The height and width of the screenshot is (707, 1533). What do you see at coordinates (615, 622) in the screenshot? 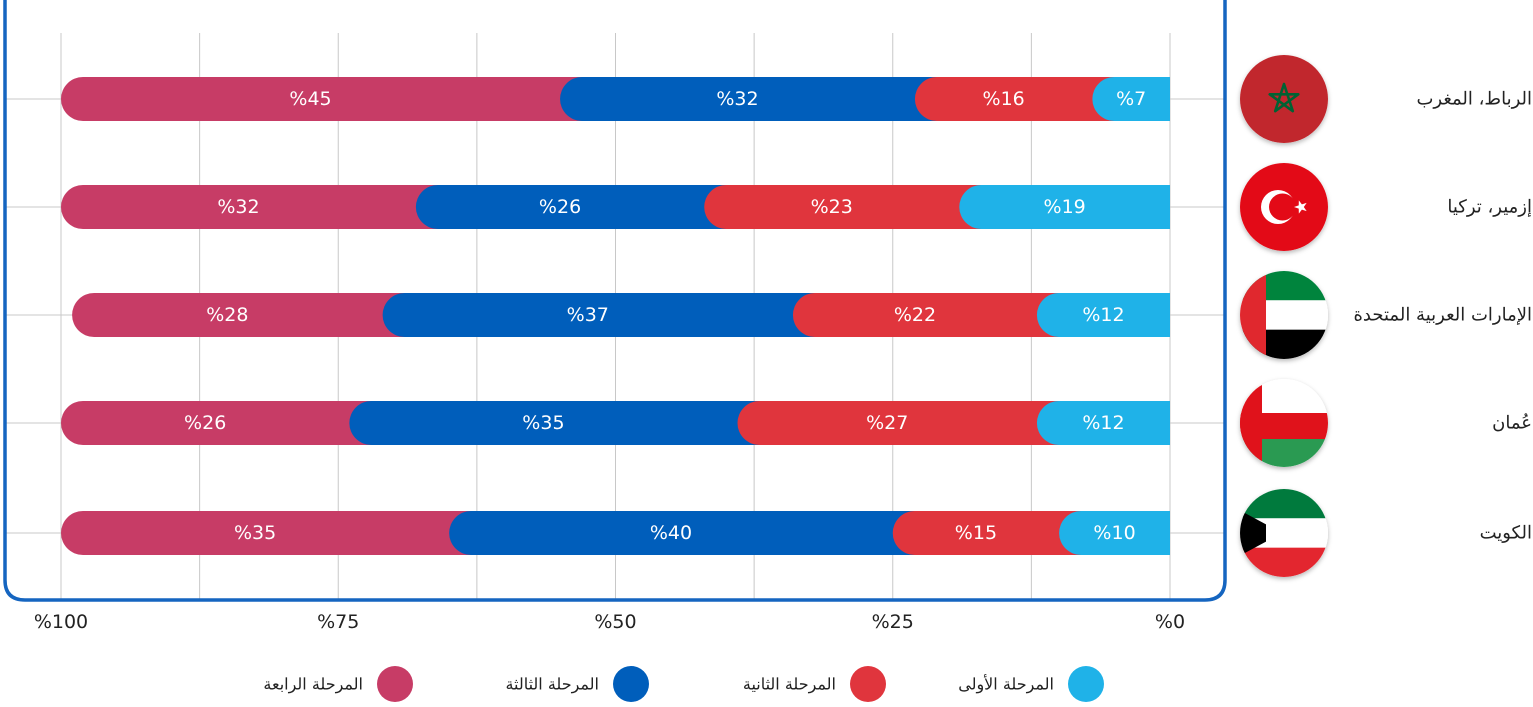
I see `axis-tick-label: %50` at bounding box center [615, 622].